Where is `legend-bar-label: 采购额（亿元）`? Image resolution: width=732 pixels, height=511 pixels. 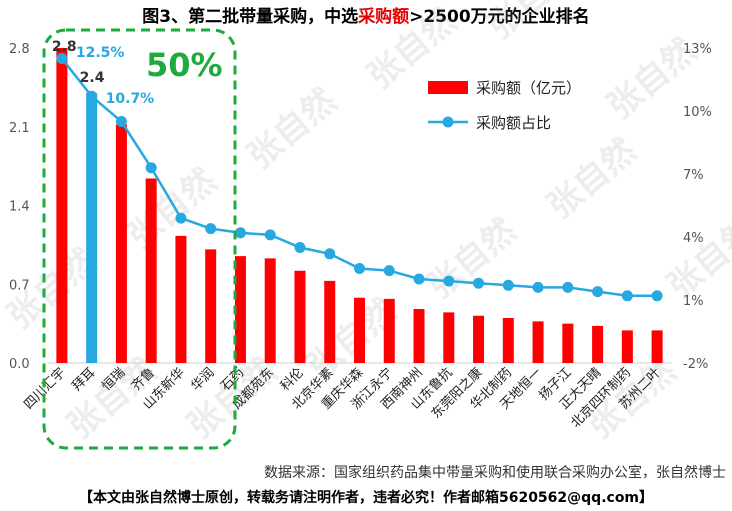 legend-bar-label: 采购额（亿元） is located at coordinates (528, 88).